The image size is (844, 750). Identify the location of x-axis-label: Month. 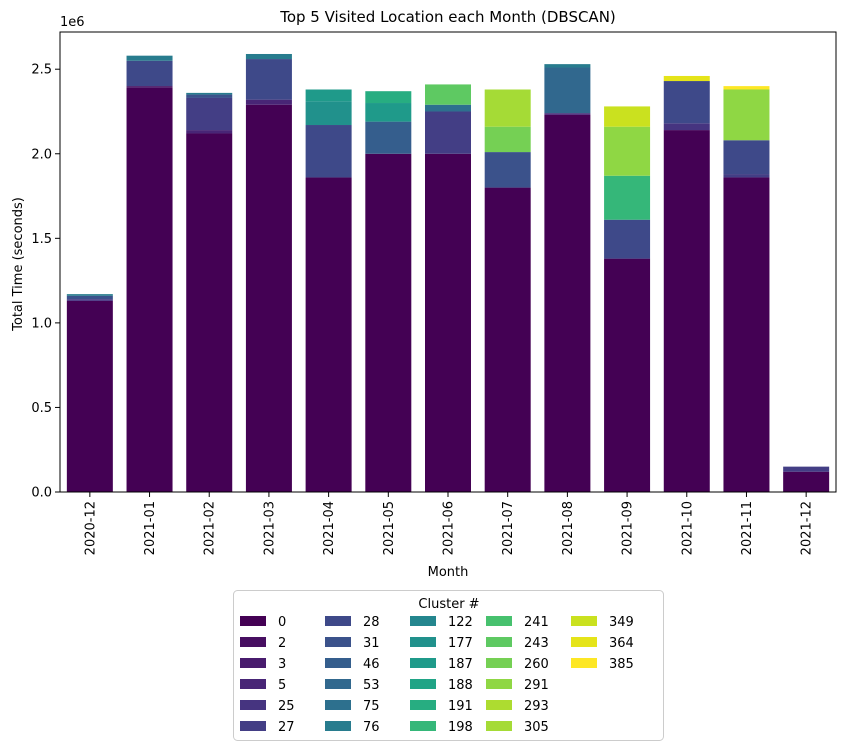
(448, 572).